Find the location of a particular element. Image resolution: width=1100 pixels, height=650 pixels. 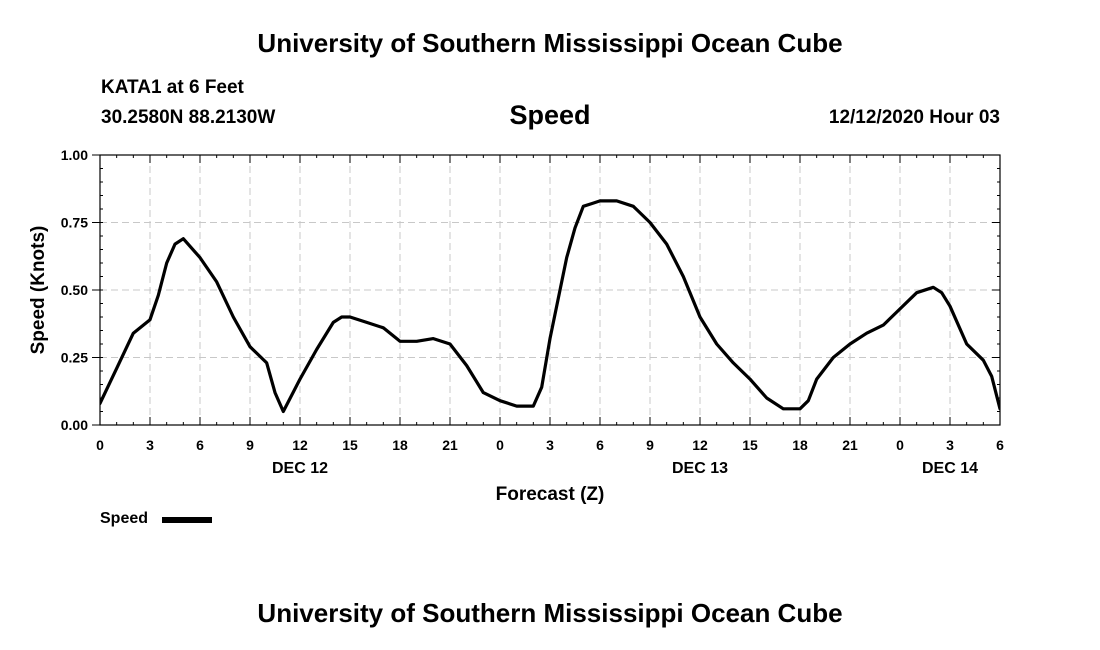

day-label: DEC 13 is located at coordinates (700, 468).